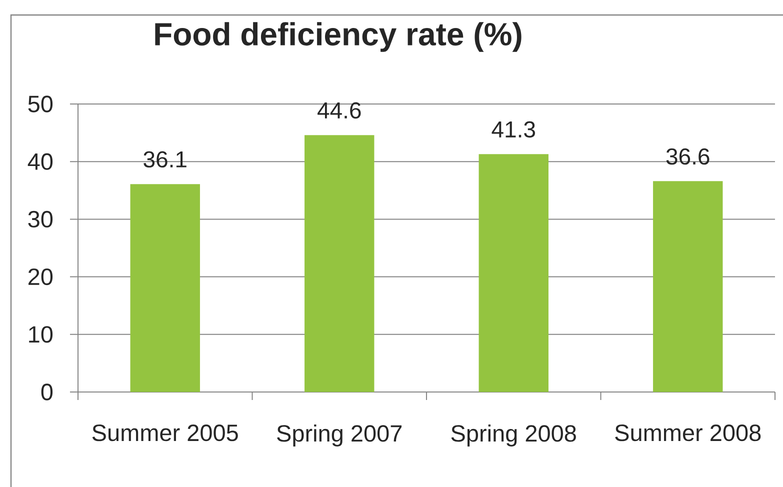 The width and height of the screenshot is (783, 487). Describe the element at coordinates (165, 433) in the screenshot. I see `x-tick-label: Summer 2005` at that location.